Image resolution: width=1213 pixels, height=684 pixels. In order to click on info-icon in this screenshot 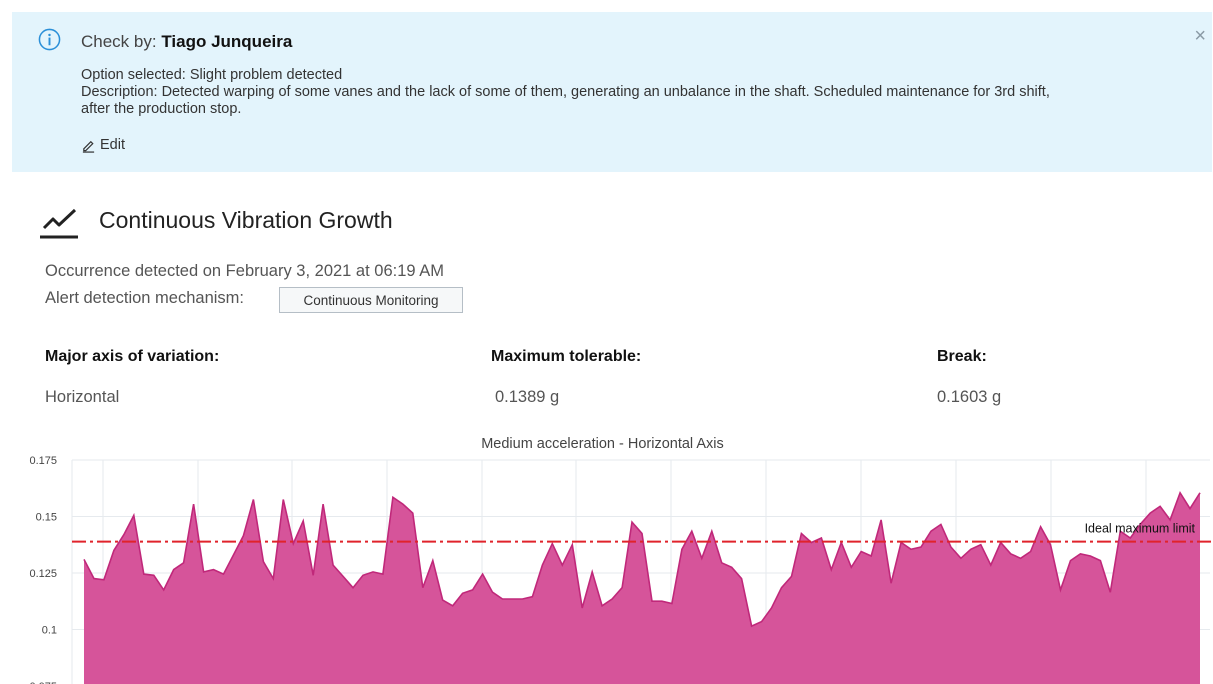, I will do `click(49, 39)`.